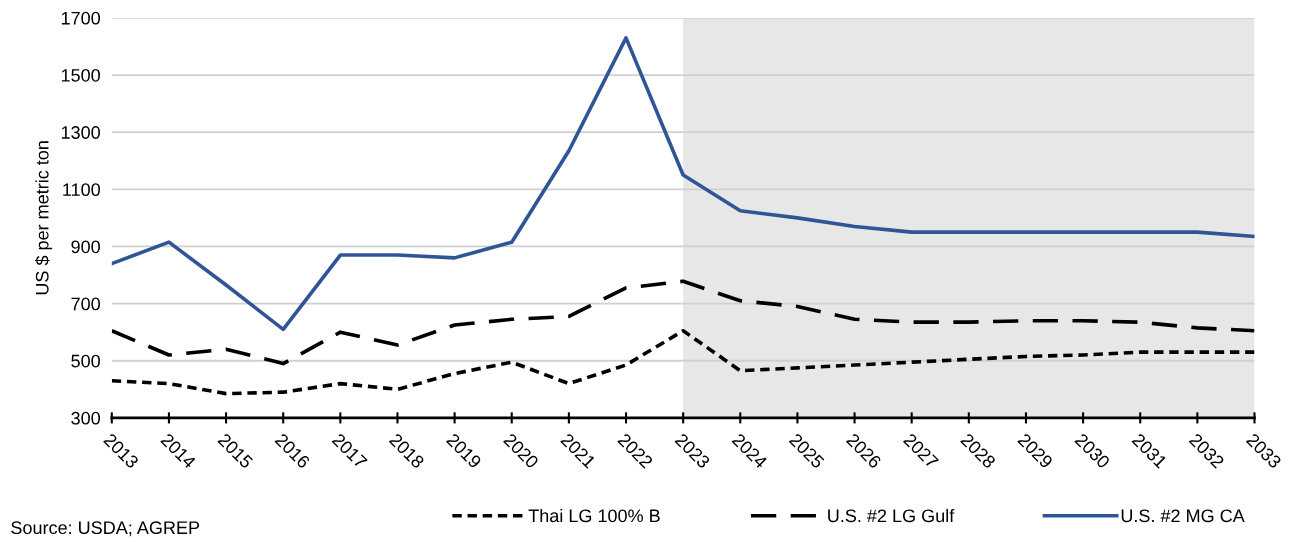 Image resolution: width=1300 pixels, height=542 pixels. What do you see at coordinates (80, 18) in the screenshot?
I see `y-tick-label: 1700` at bounding box center [80, 18].